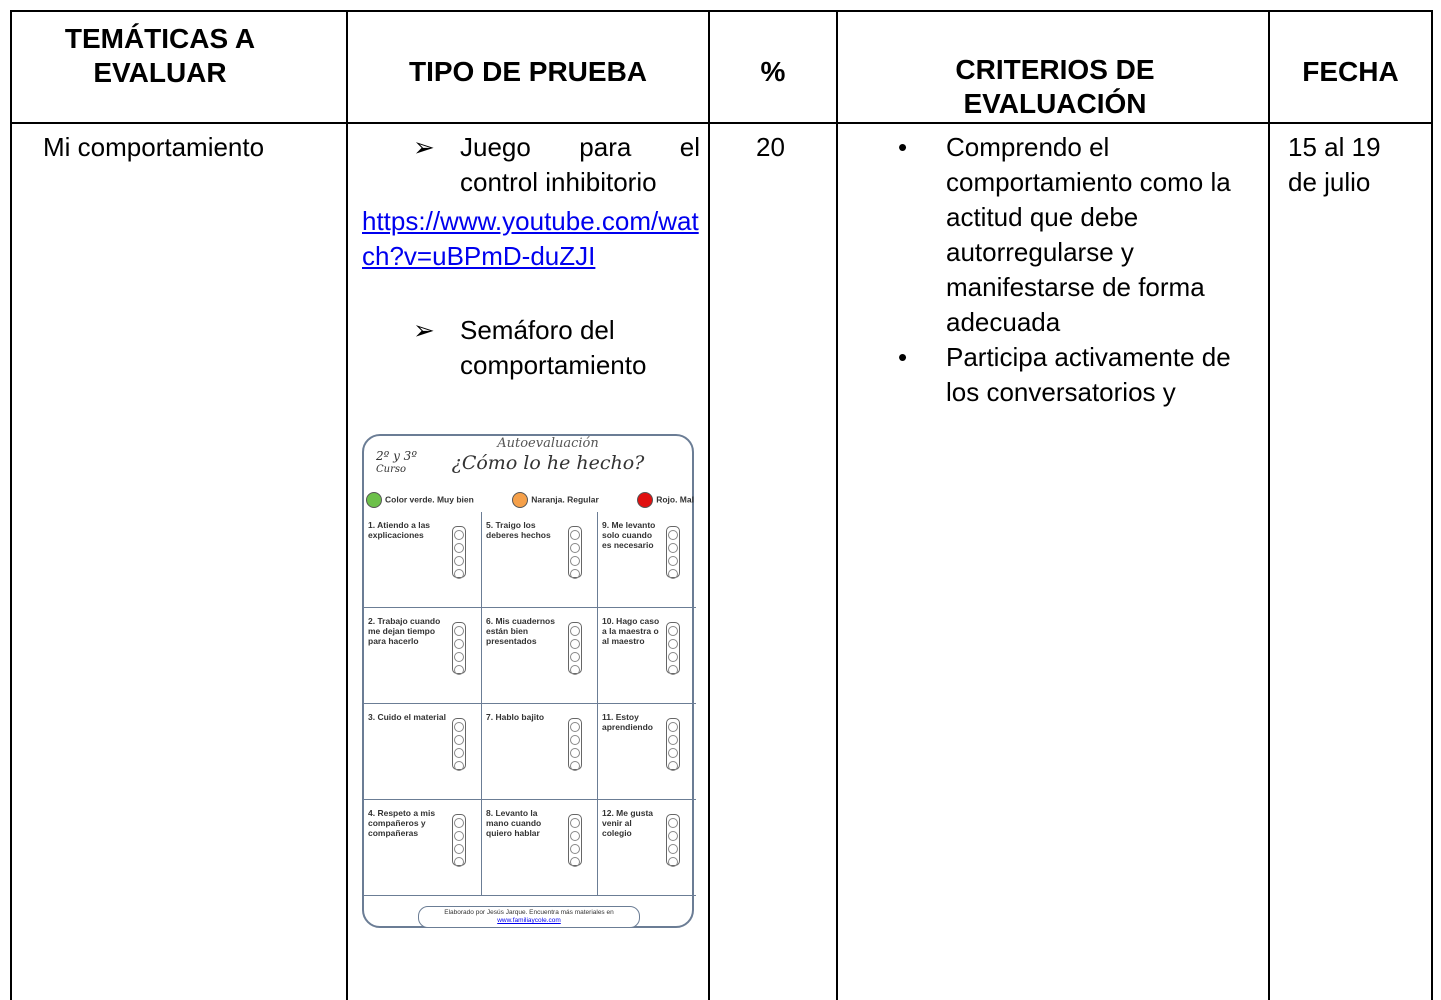 This screenshot has width=1441, height=1000. What do you see at coordinates (160, 55) in the screenshot?
I see `header: TEMÁTICAS A EVALUAR` at bounding box center [160, 55].